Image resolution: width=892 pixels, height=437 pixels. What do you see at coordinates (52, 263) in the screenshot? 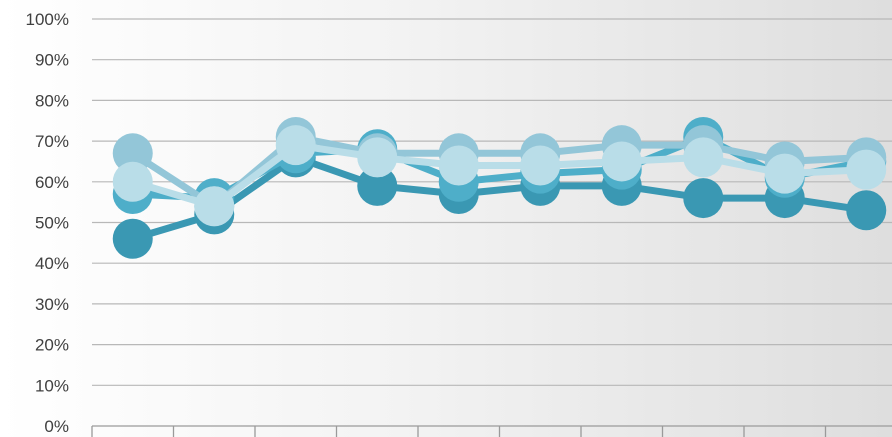
I see `y-tick-label: 40%` at bounding box center [52, 263].